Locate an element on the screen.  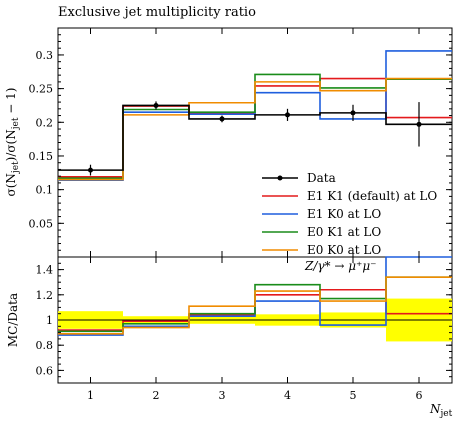
x-tick-label: 3 is located at coordinates (222, 395).